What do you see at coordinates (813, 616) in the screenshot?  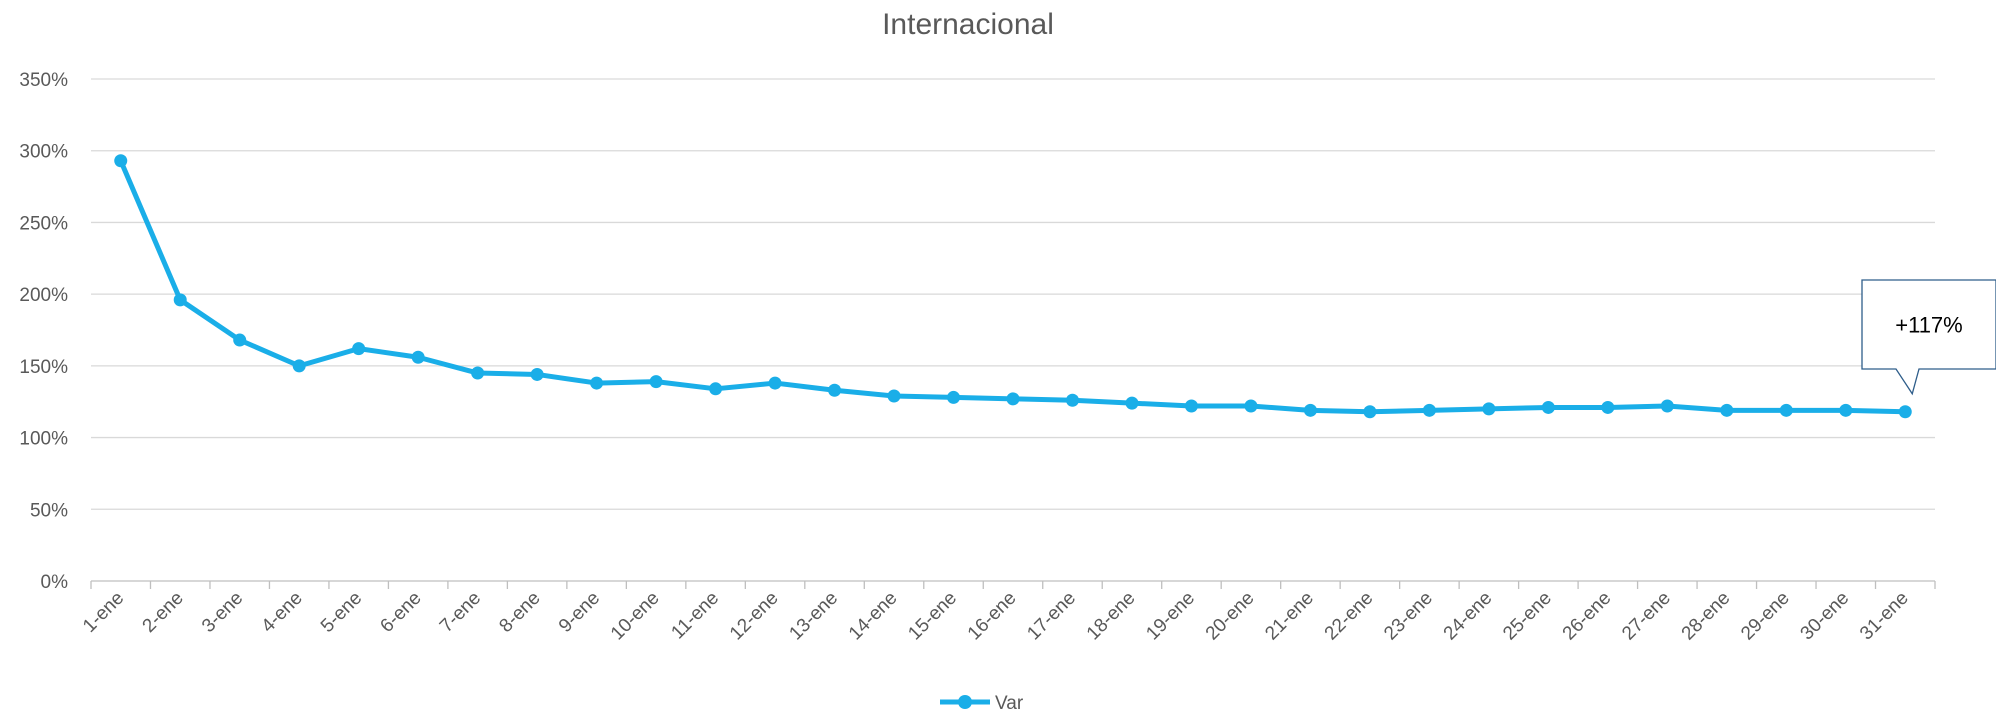 I see `x-tick-label: 13-ene` at bounding box center [813, 616].